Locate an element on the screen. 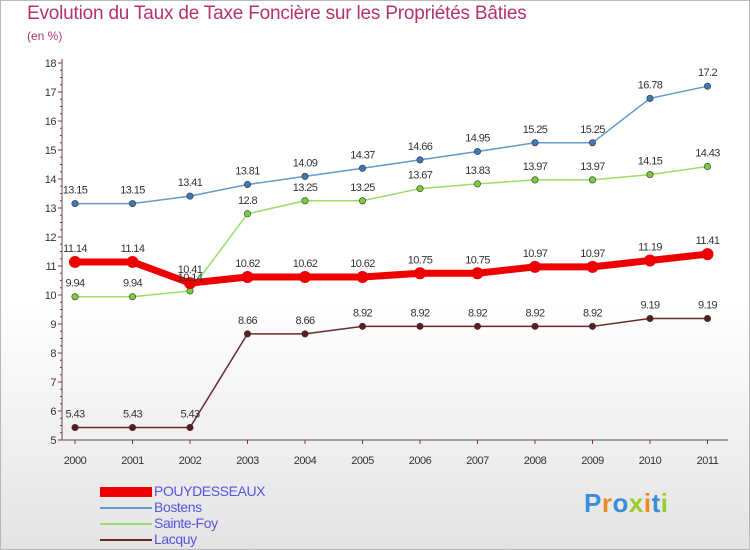  data-label-bostens: 13.41 is located at coordinates (190, 183).